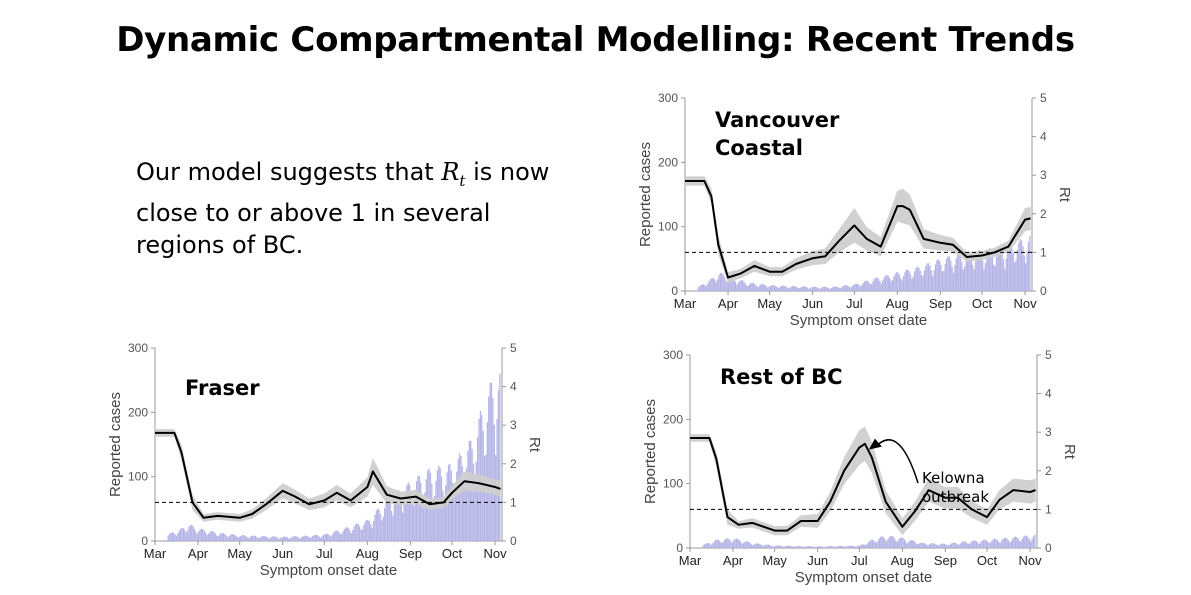 This screenshot has width=1191, height=595. What do you see at coordinates (138, 348) in the screenshot?
I see `y-tick-label: 300` at bounding box center [138, 348].